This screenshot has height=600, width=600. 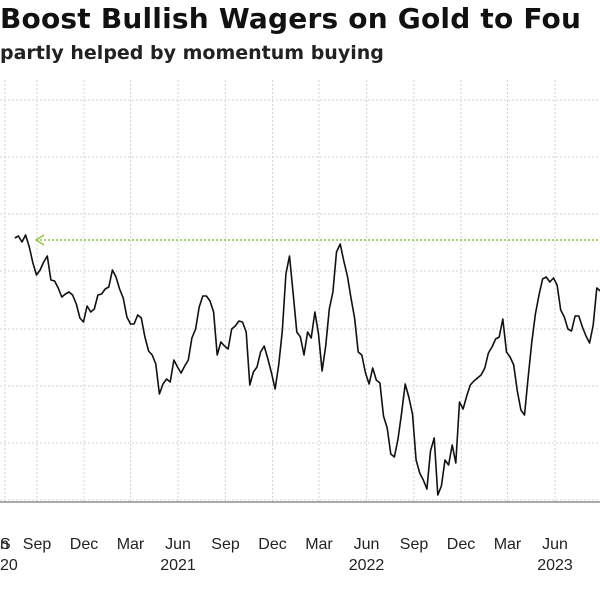 I want to click on x-tick-label-5: Sep, so click(x=225, y=544).